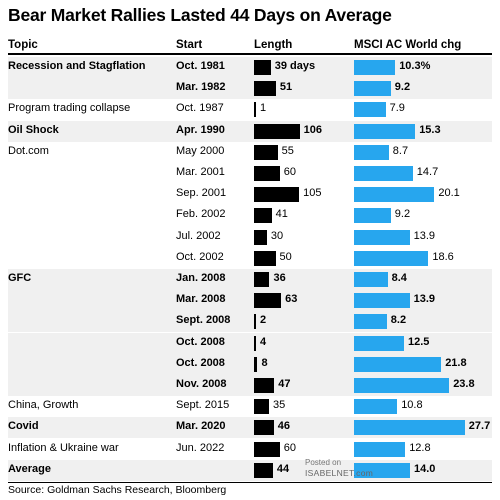 The width and height of the screenshot is (500, 500). I want to click on topic-cell: Program trading collapse, so click(69, 108).